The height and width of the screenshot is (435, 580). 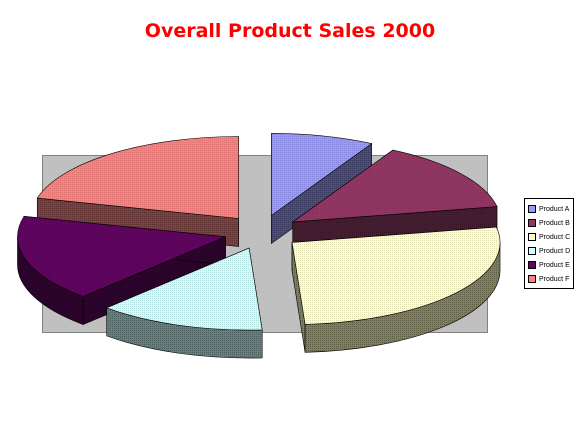 I want to click on legend-item-product-c: Product C, so click(x=549, y=237).